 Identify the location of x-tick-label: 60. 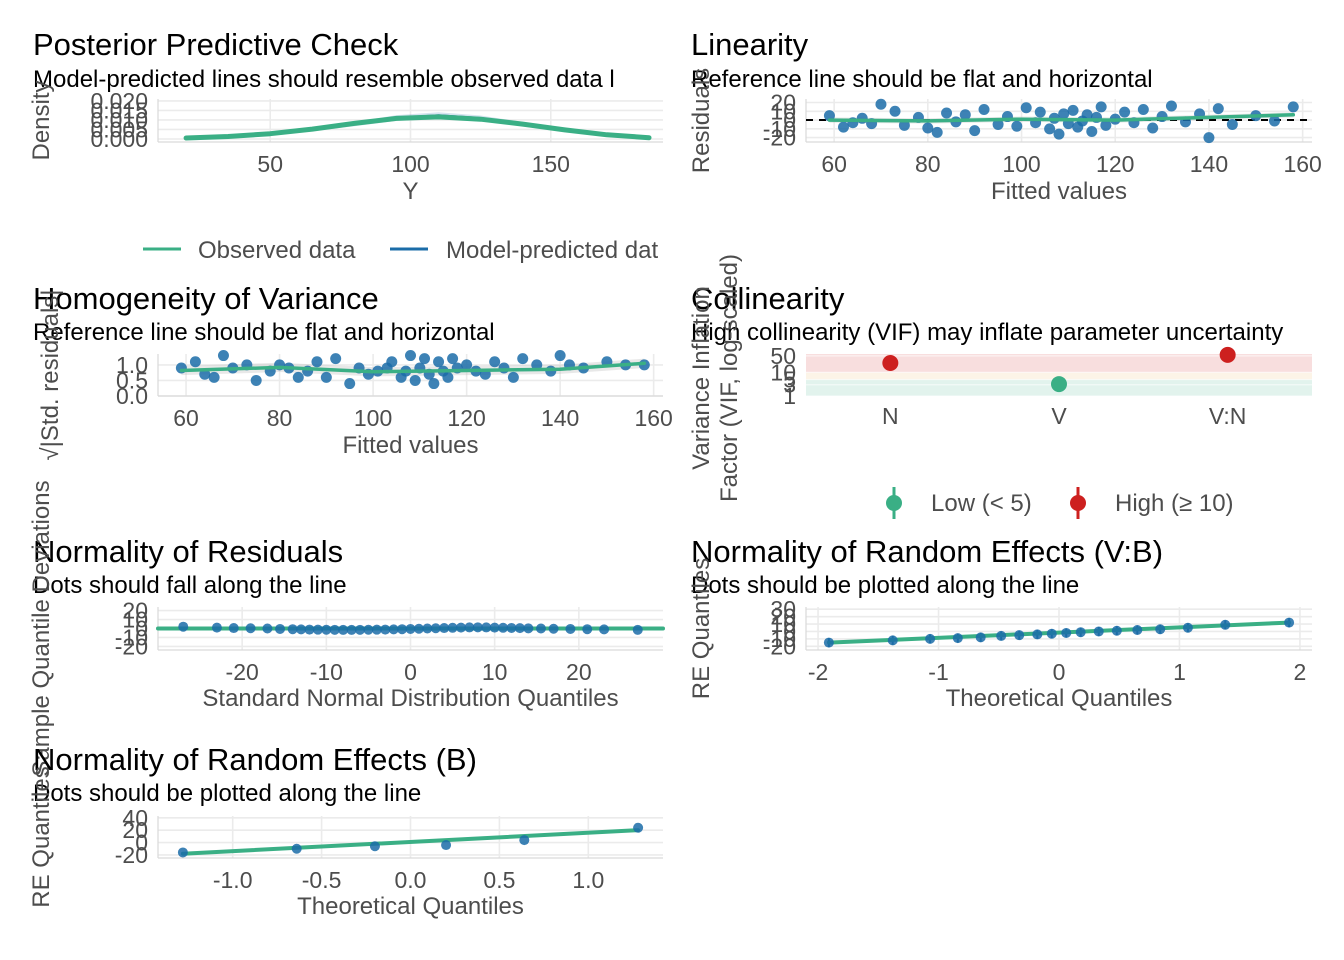
(834, 164).